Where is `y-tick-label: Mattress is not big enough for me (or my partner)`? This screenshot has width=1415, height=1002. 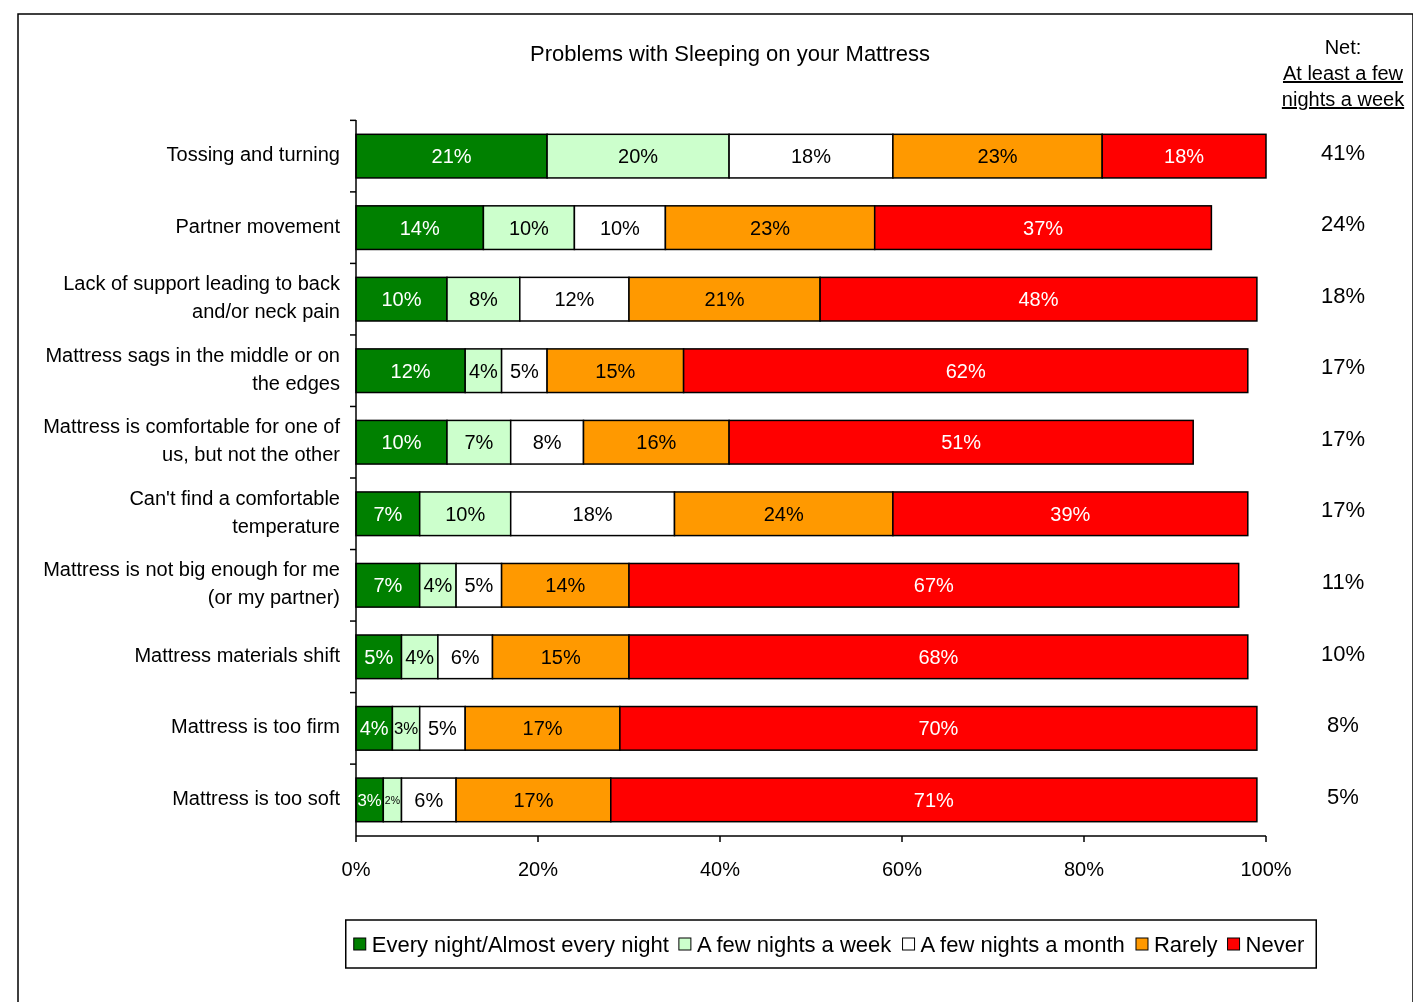
y-tick-label: Mattress is not big enough for me (or my partner) is located at coordinates (191, 583).